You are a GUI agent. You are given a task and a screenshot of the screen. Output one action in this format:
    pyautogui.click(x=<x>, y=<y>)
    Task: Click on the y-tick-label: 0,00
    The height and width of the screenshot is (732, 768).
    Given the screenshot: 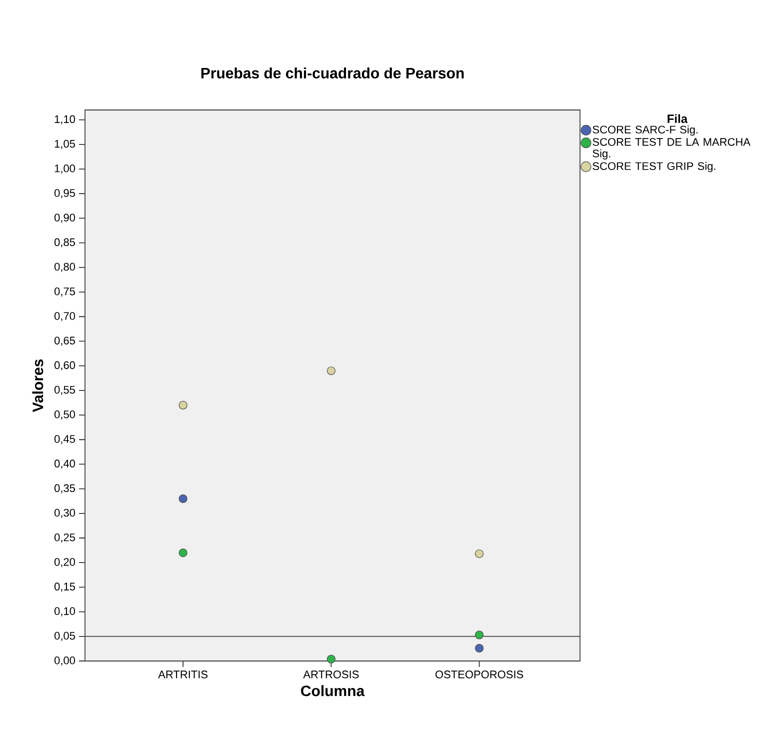 What is the action you would take?
    pyautogui.click(x=65, y=661)
    